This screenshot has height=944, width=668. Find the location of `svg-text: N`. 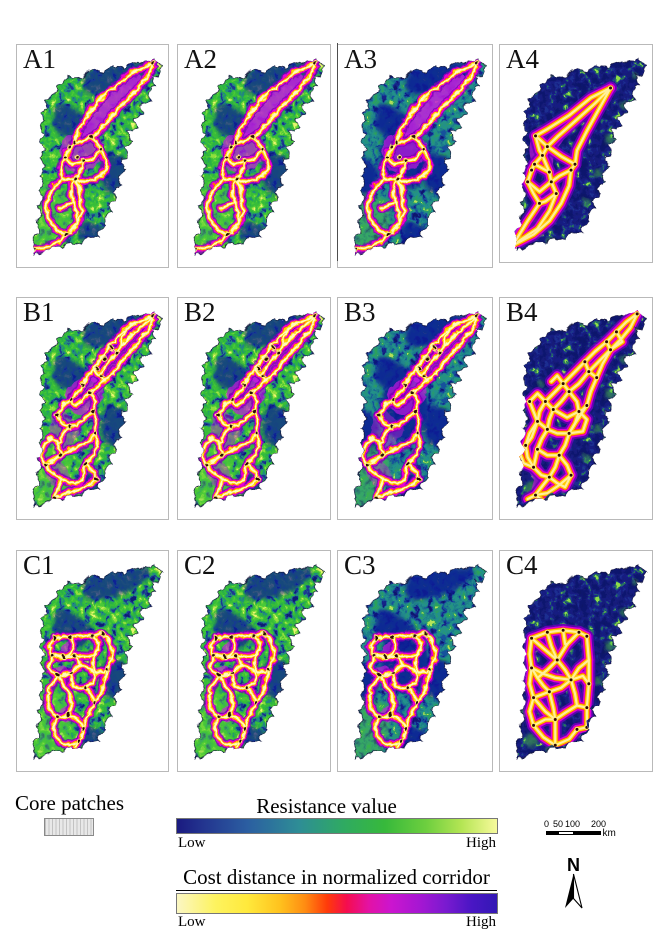

svg-text: N is located at coordinates (573, 865).